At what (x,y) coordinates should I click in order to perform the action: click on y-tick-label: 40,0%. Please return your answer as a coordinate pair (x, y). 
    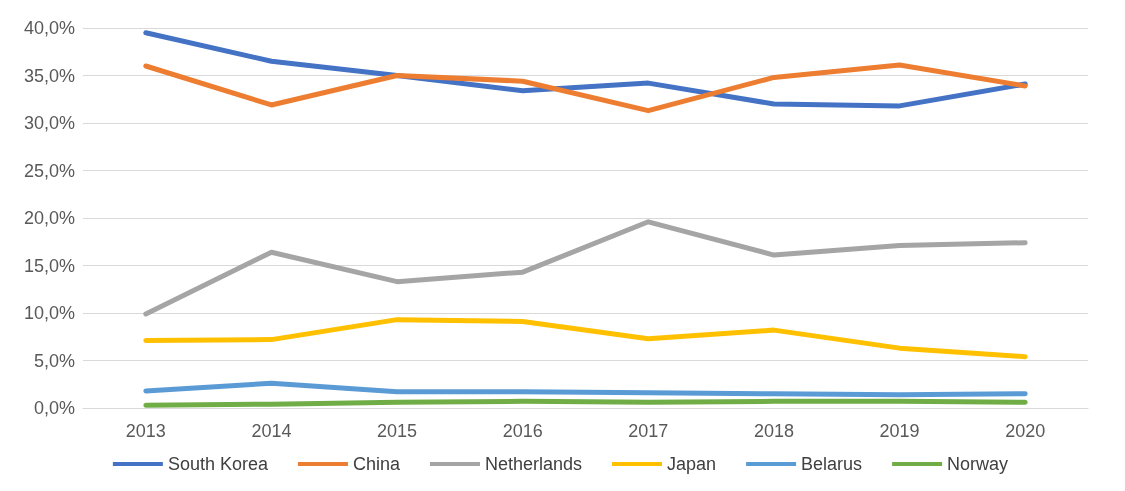
    Looking at the image, I should click on (49, 28).